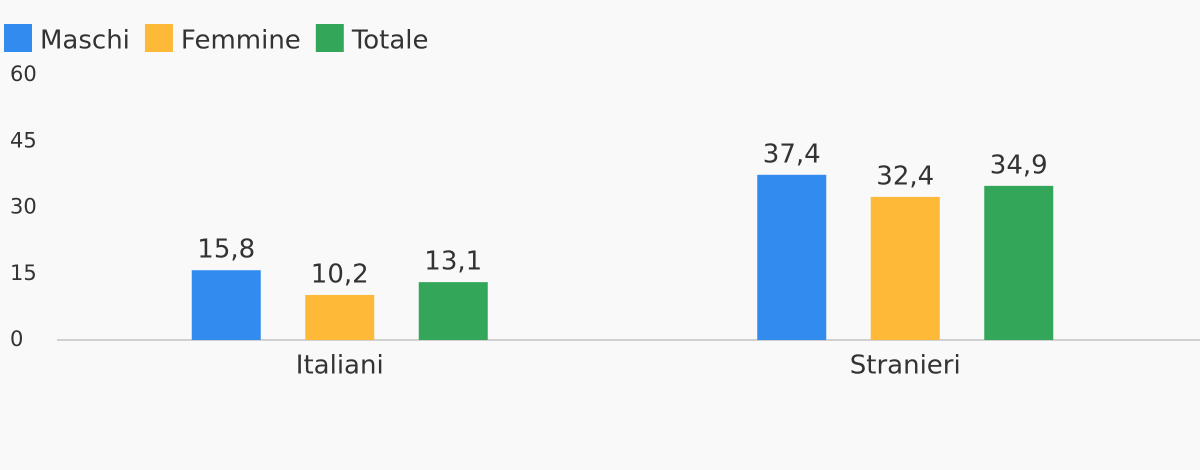 Image resolution: width=1200 pixels, height=470 pixels. Describe the element at coordinates (226, 250) in the screenshot. I see `value-label: 15,8` at that location.